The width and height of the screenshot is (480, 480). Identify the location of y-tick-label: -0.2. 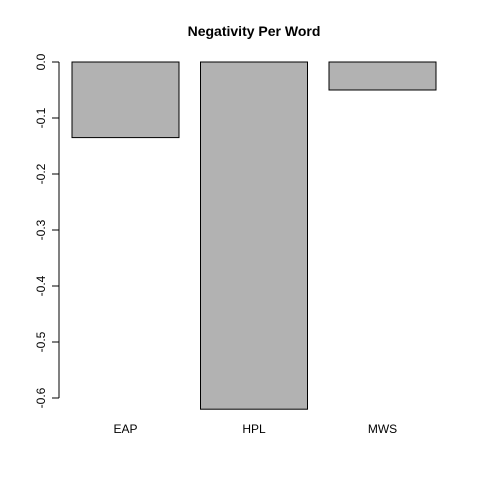
(41, 173).